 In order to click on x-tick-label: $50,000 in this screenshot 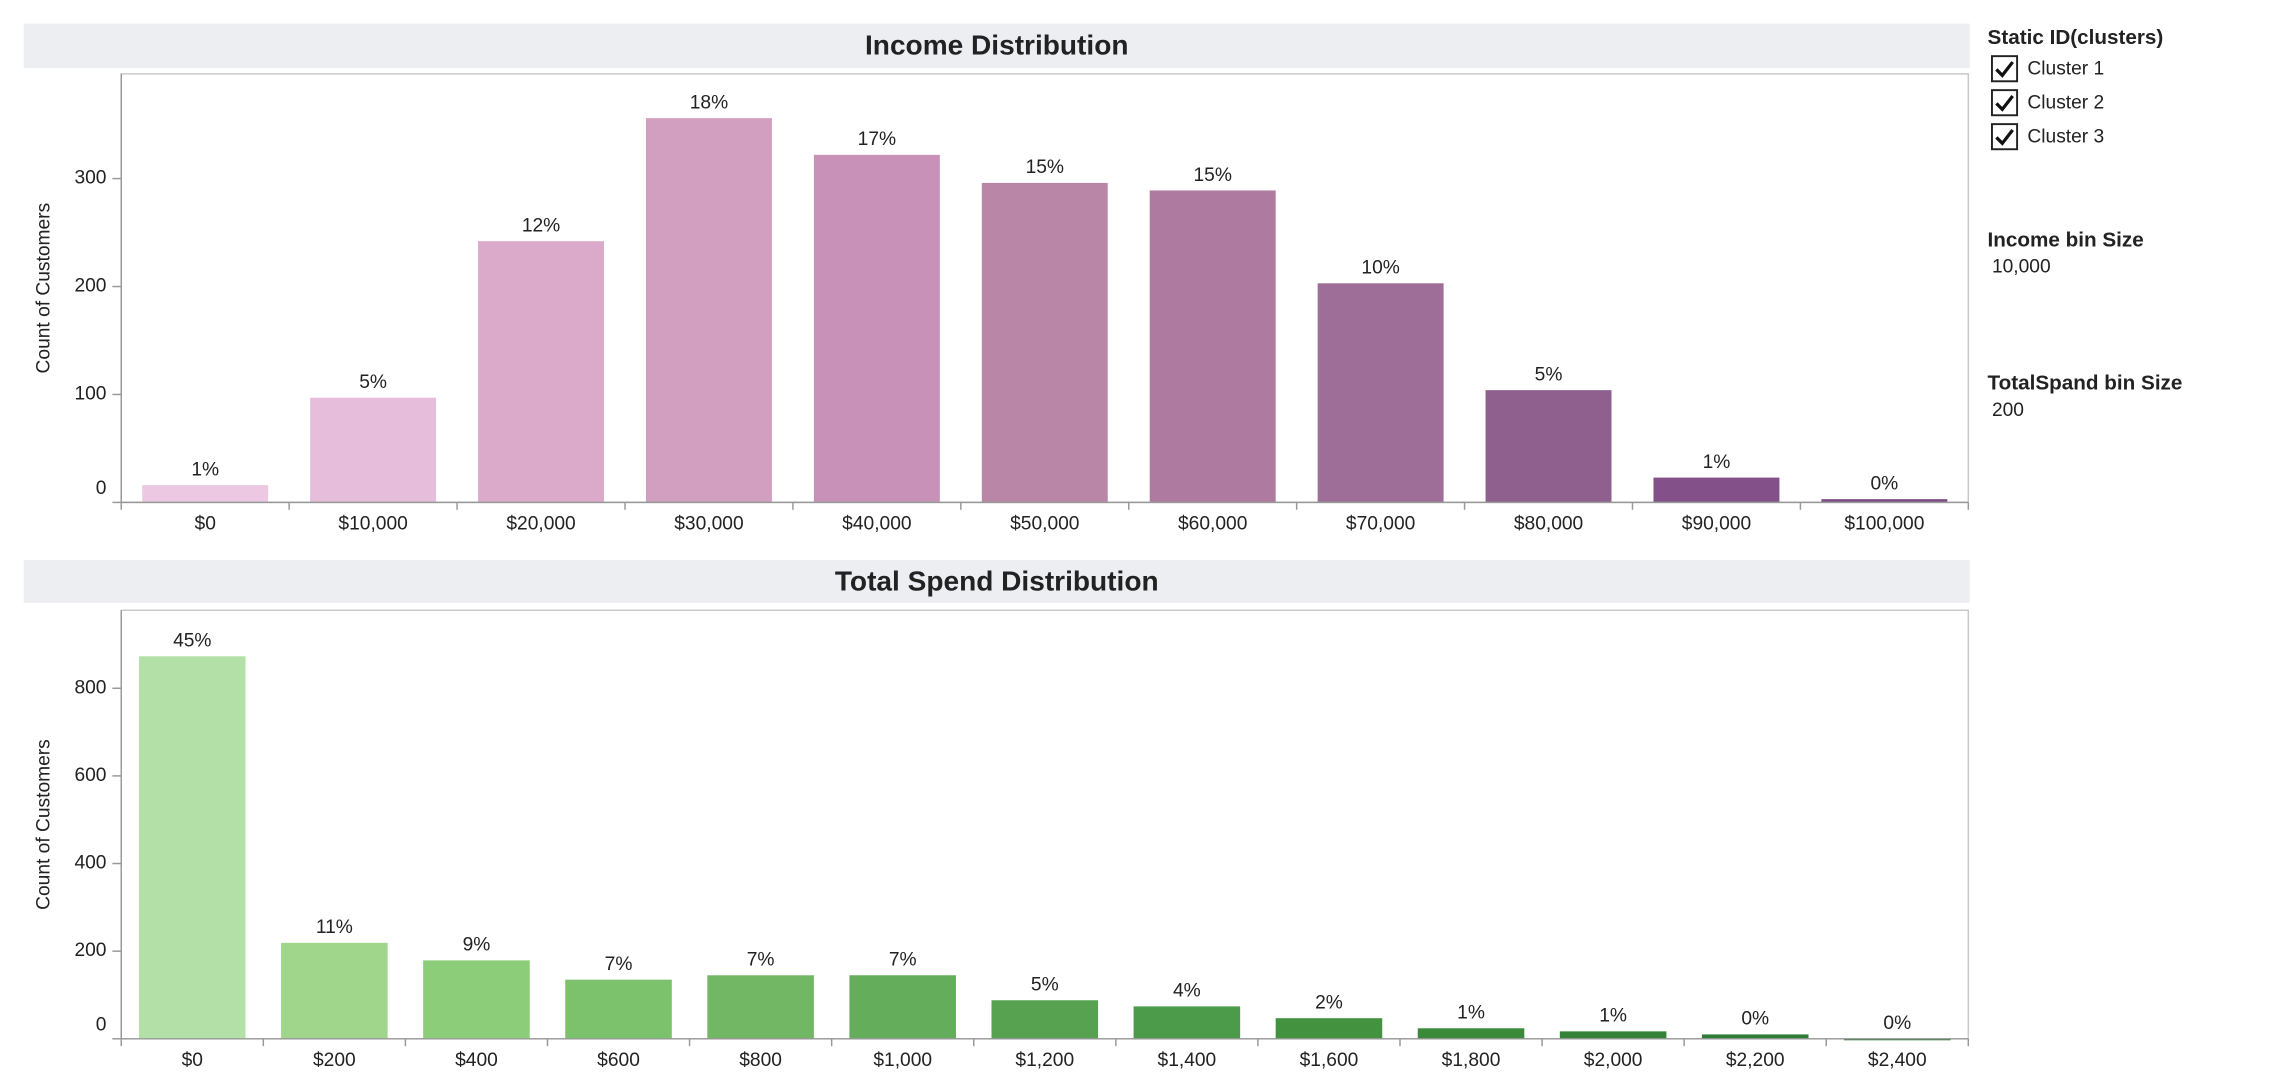, I will do `click(1044, 524)`.